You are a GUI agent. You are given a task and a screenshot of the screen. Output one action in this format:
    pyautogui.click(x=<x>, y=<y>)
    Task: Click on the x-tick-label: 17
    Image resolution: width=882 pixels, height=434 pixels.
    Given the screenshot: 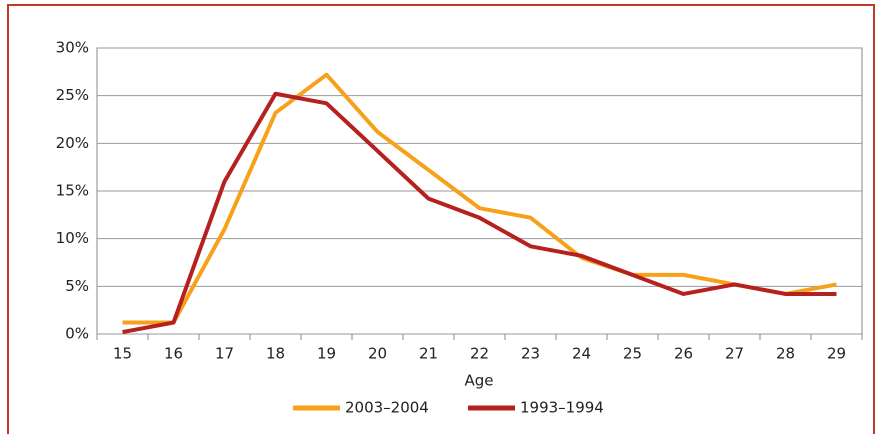 What is the action you would take?
    pyautogui.click(x=224, y=354)
    